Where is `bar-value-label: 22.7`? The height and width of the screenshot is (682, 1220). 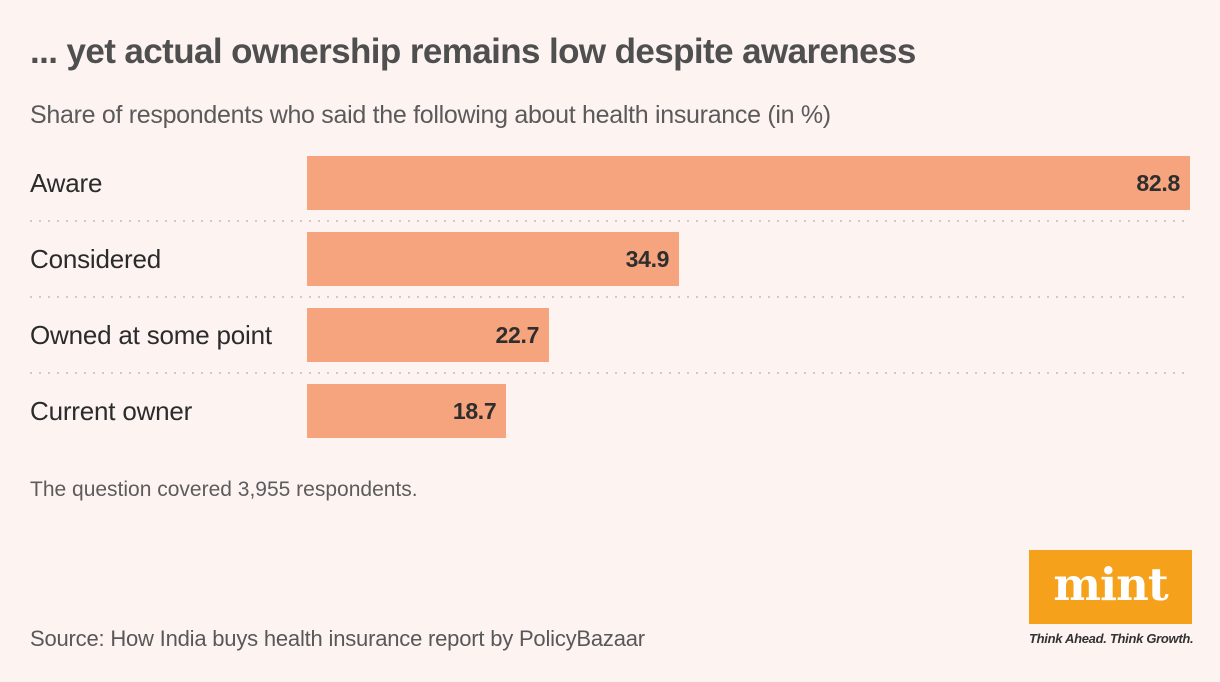 bar-value-label: 22.7 is located at coordinates (517, 334).